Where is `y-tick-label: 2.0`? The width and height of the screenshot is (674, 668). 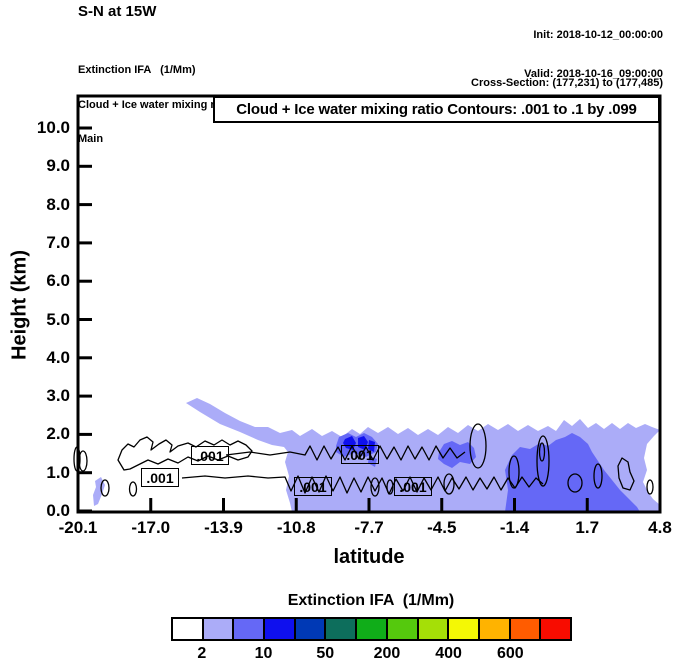 y-tick-label: 2.0 is located at coordinates (58, 434).